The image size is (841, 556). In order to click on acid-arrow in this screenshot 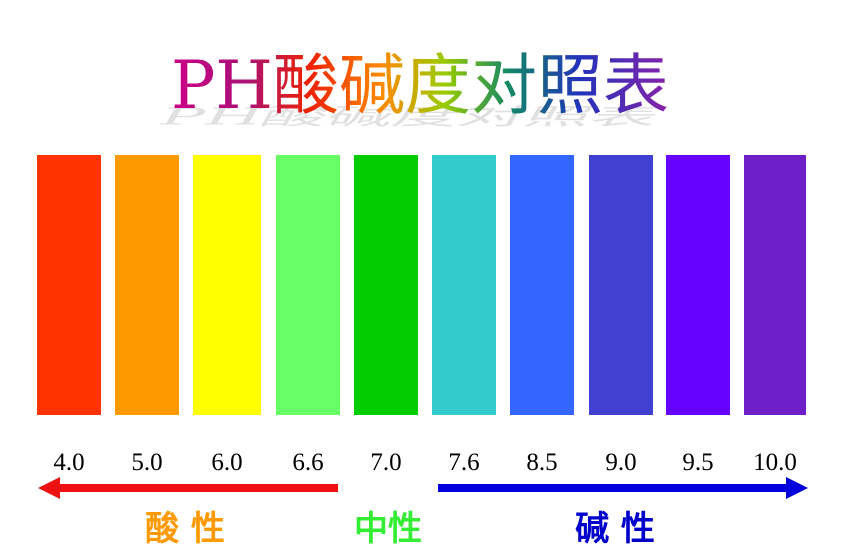, I will do `click(188, 488)`.